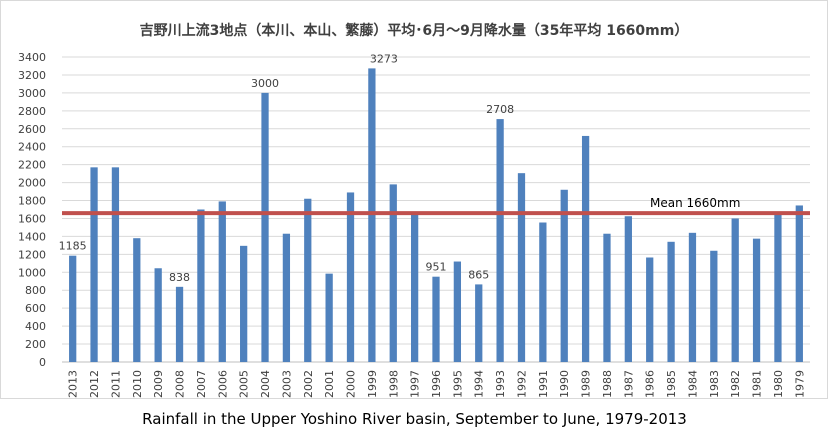 Image resolution: width=829 pixels, height=430 pixels. Describe the element at coordinates (115, 264) in the screenshot. I see `bar-2011` at that location.